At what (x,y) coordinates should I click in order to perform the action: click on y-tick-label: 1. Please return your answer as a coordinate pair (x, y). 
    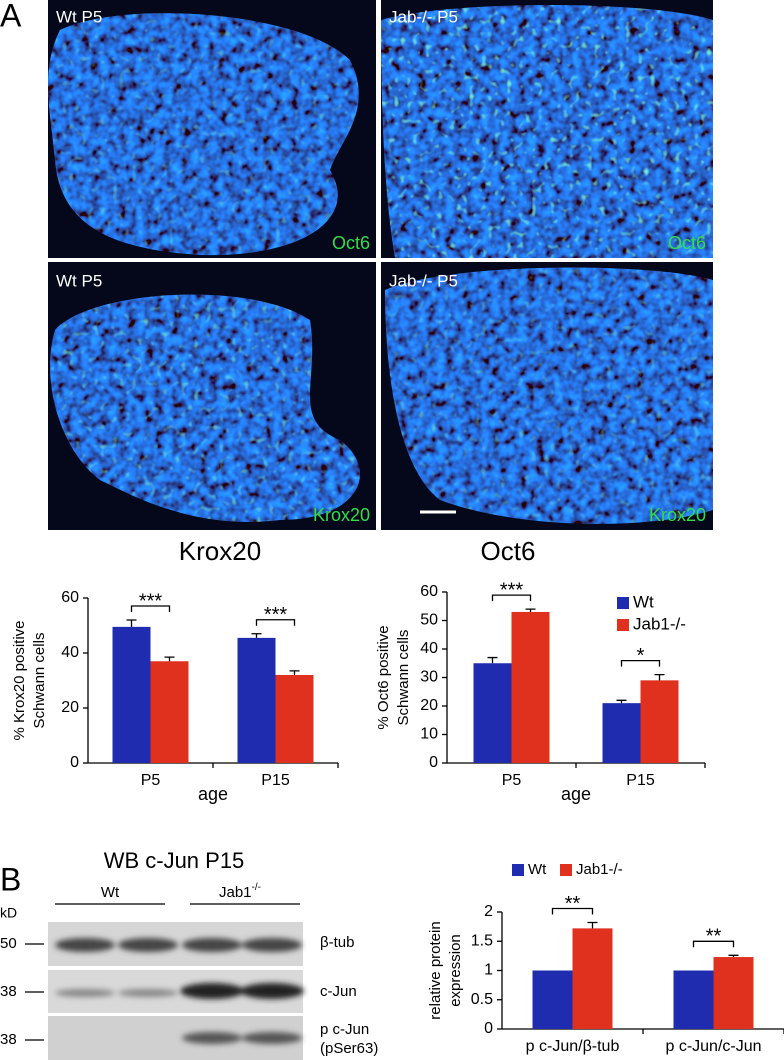
    Looking at the image, I should click on (488, 970).